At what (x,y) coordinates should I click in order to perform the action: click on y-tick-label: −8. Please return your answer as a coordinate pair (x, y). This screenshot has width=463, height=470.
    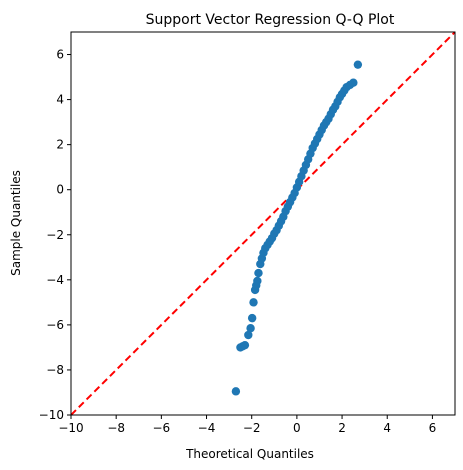
    Looking at the image, I should click on (55, 370).